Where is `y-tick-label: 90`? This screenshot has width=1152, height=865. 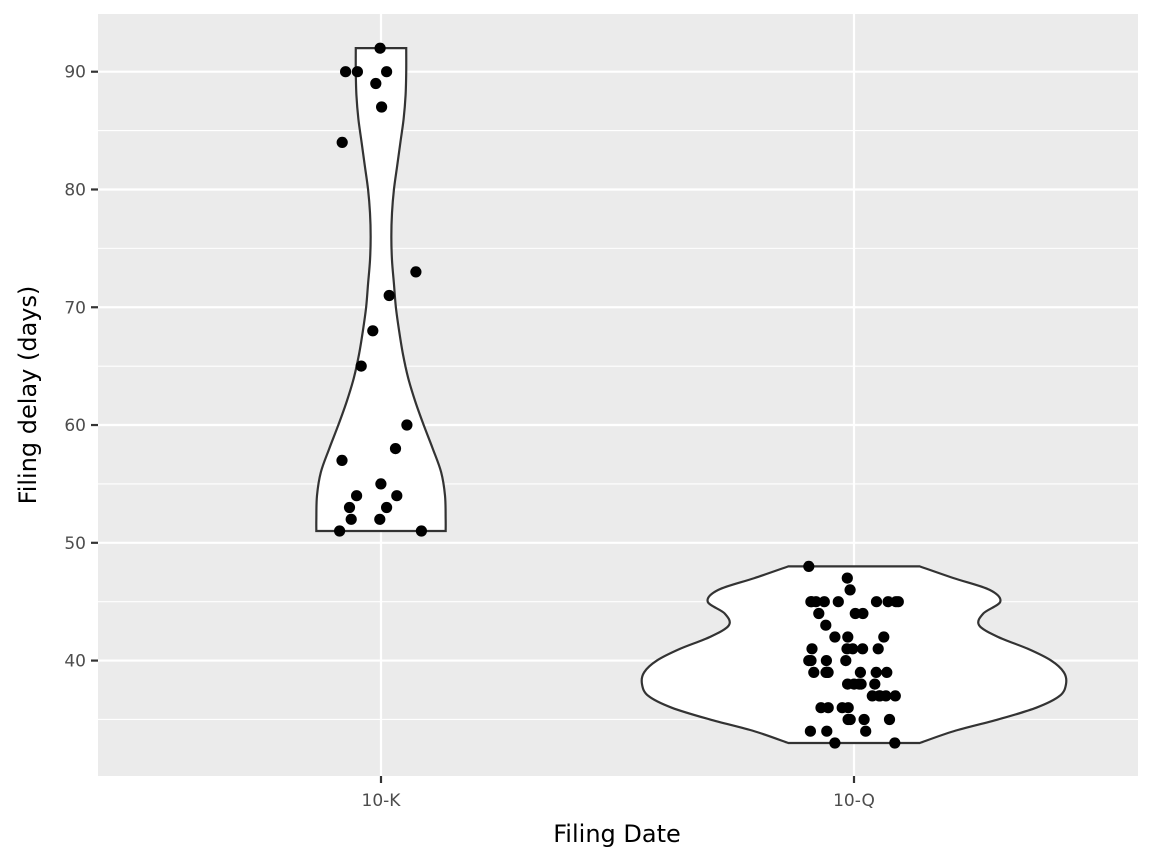 y-tick-label: 90 is located at coordinates (75, 73).